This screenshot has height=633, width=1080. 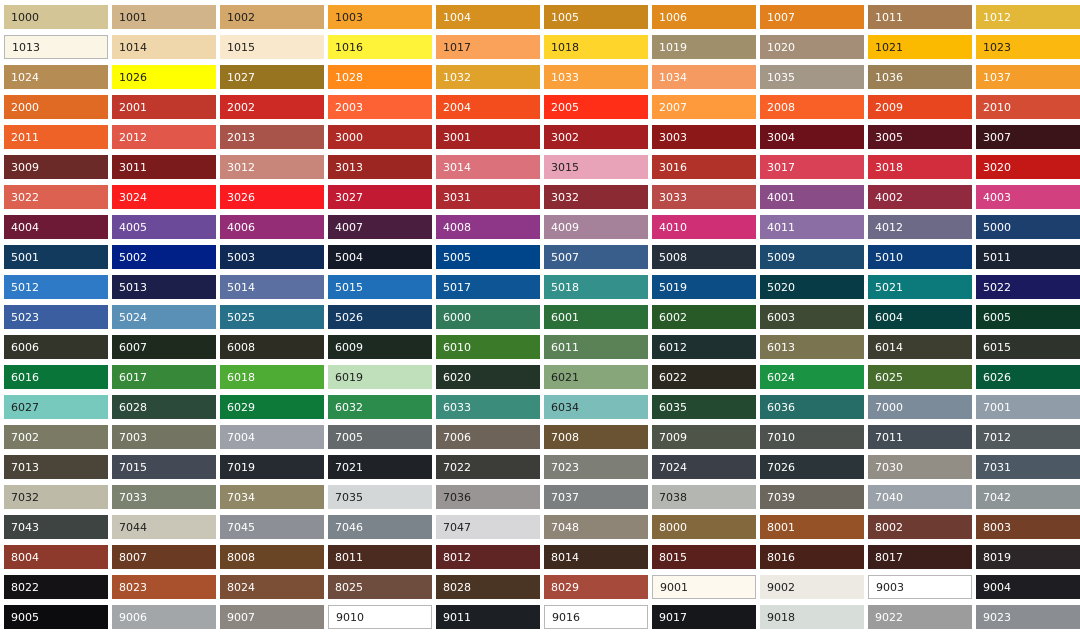 What do you see at coordinates (488, 317) in the screenshot?
I see `color-swatch-6000: 6000` at bounding box center [488, 317].